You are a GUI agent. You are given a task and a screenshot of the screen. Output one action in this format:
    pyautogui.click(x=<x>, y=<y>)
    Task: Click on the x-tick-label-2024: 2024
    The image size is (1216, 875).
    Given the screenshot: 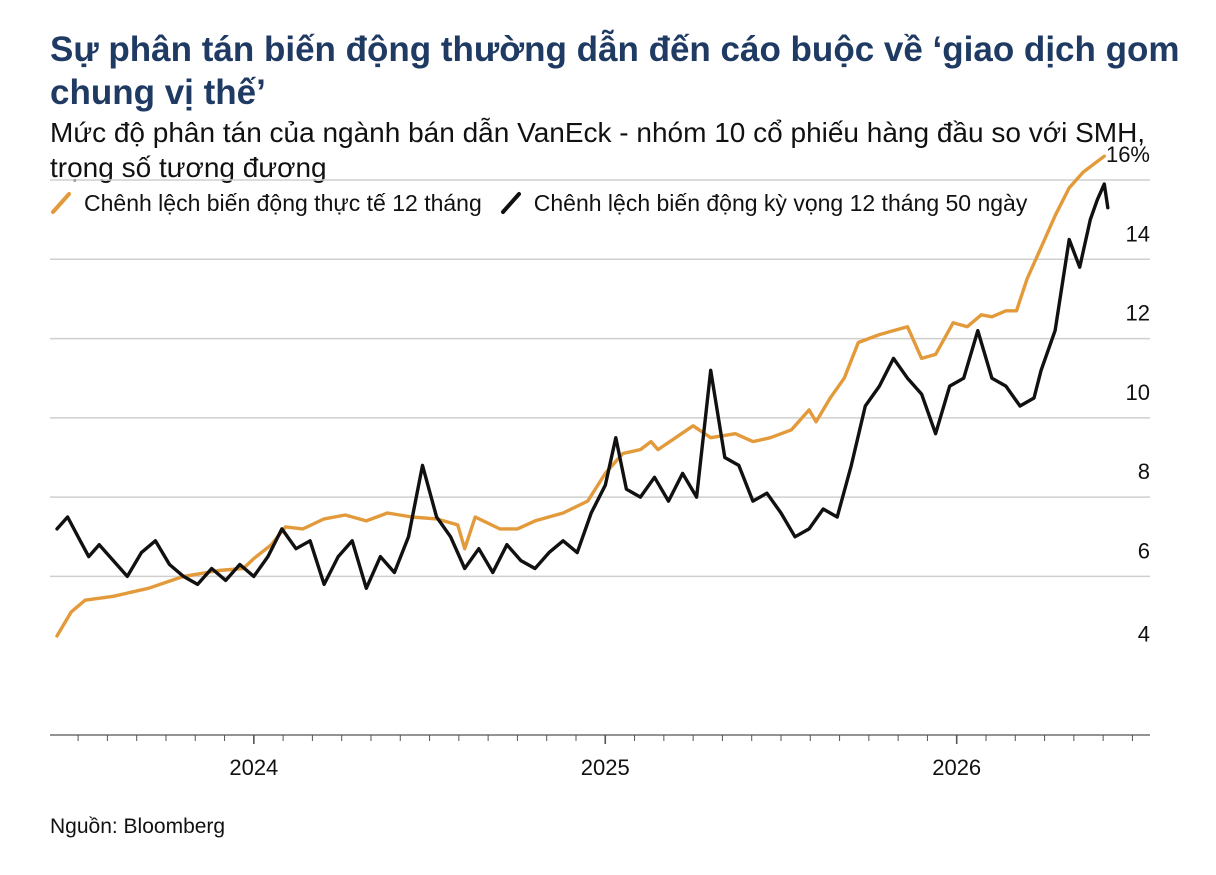 What is the action you would take?
    pyautogui.click(x=253, y=767)
    